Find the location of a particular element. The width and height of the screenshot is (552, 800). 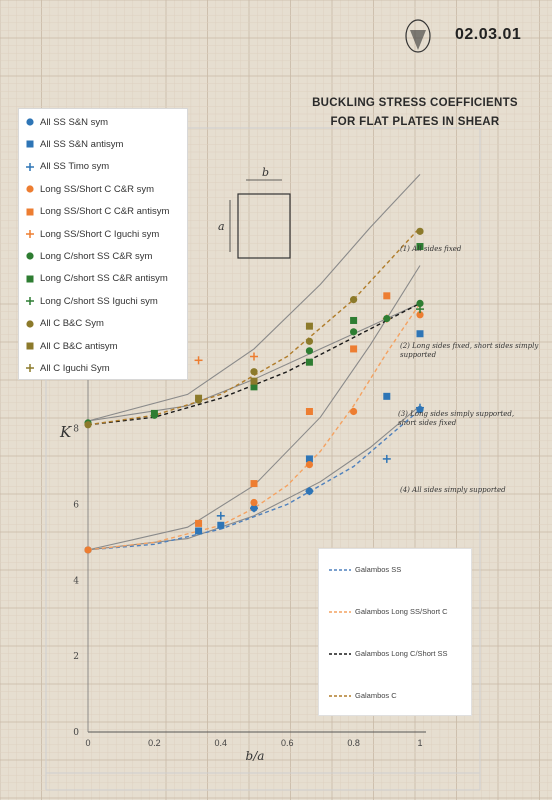

galambos-legend-label: Galambos Long C/Short SS is located at coordinates (401, 653).